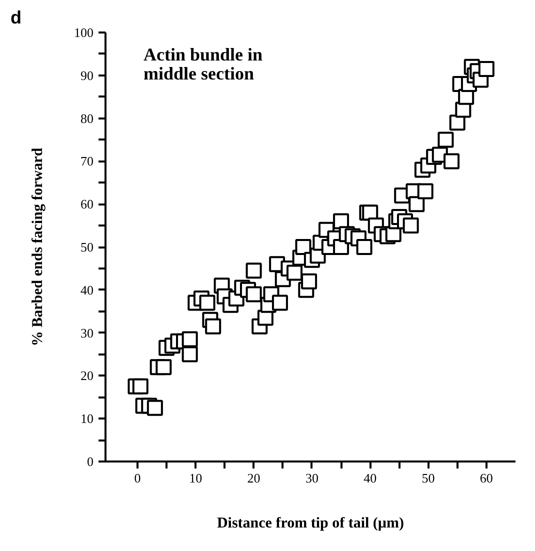 The image size is (535, 551). Describe the element at coordinates (38, 246) in the screenshot. I see `y-axis-title: % Barbed ends facing forward` at that location.